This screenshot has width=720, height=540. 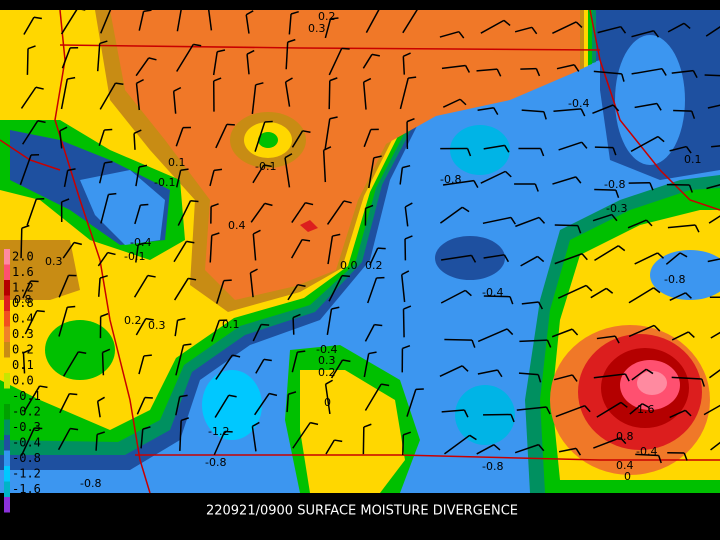 What do you see at coordinates (362, 511) in the screenshot?
I see `footer-title: 220921/0900 SURFACE MOISTURE DIVERGENCE` at bounding box center [362, 511].